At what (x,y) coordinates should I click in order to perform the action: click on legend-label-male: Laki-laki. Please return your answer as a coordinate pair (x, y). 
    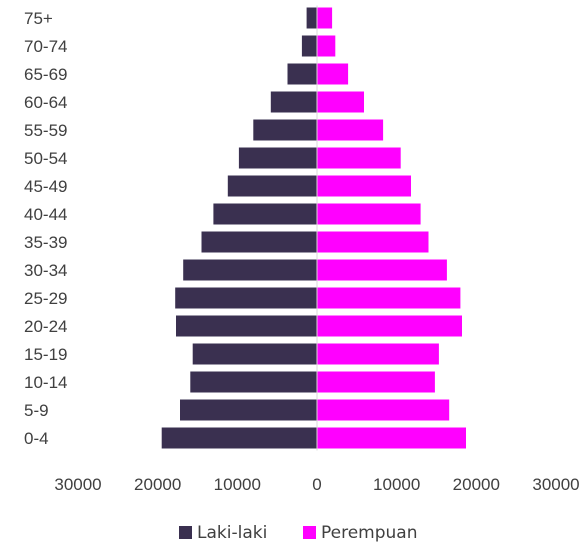
    Looking at the image, I should click on (232, 533).